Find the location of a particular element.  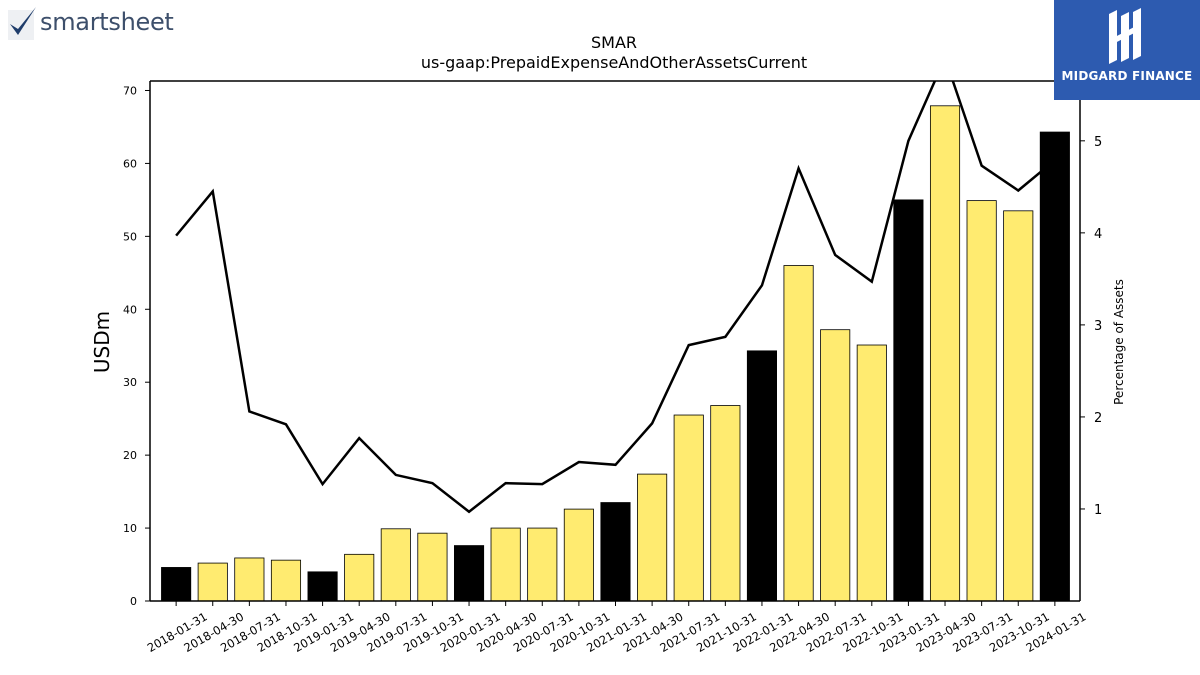

y-tick-label: 70 is located at coordinates (130, 90).